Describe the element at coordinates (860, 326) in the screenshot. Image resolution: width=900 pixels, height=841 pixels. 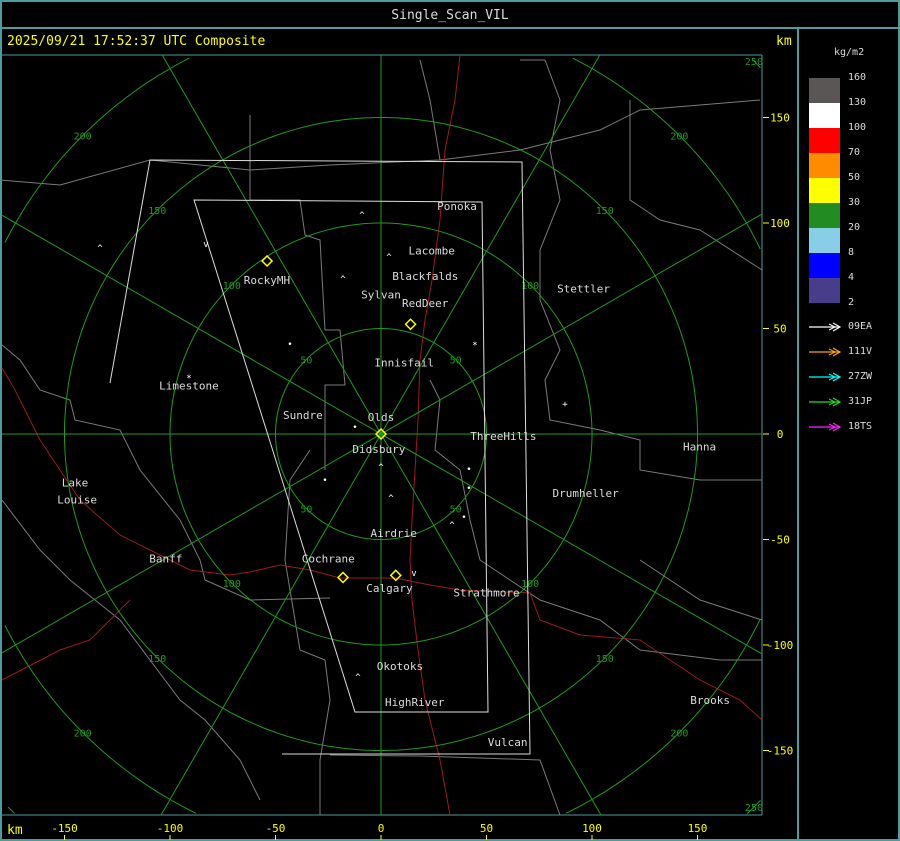
I see `storm-track-label: 09EA` at that location.